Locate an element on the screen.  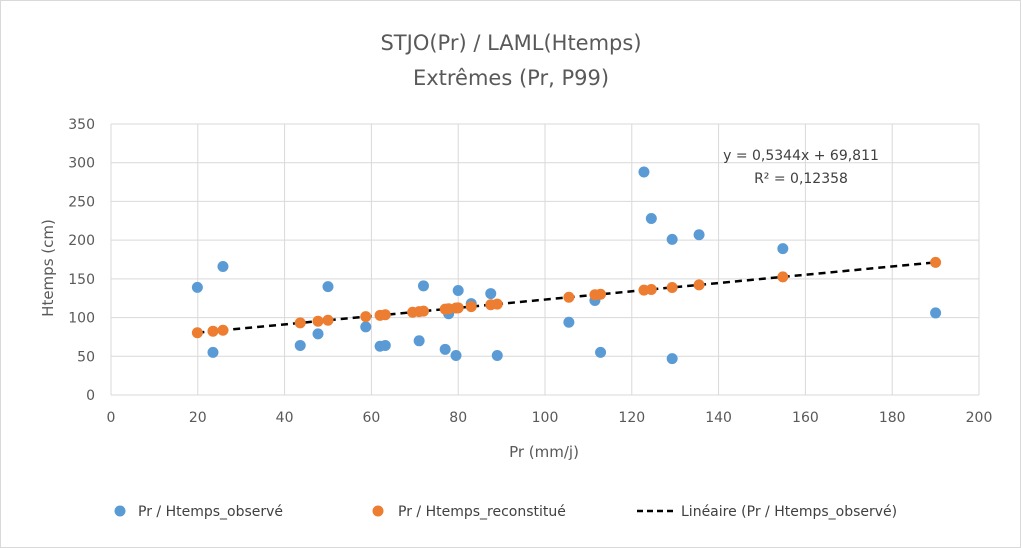
legend-item-reconstructed: Pr / Htemps_reconstitué is located at coordinates (469, 512).